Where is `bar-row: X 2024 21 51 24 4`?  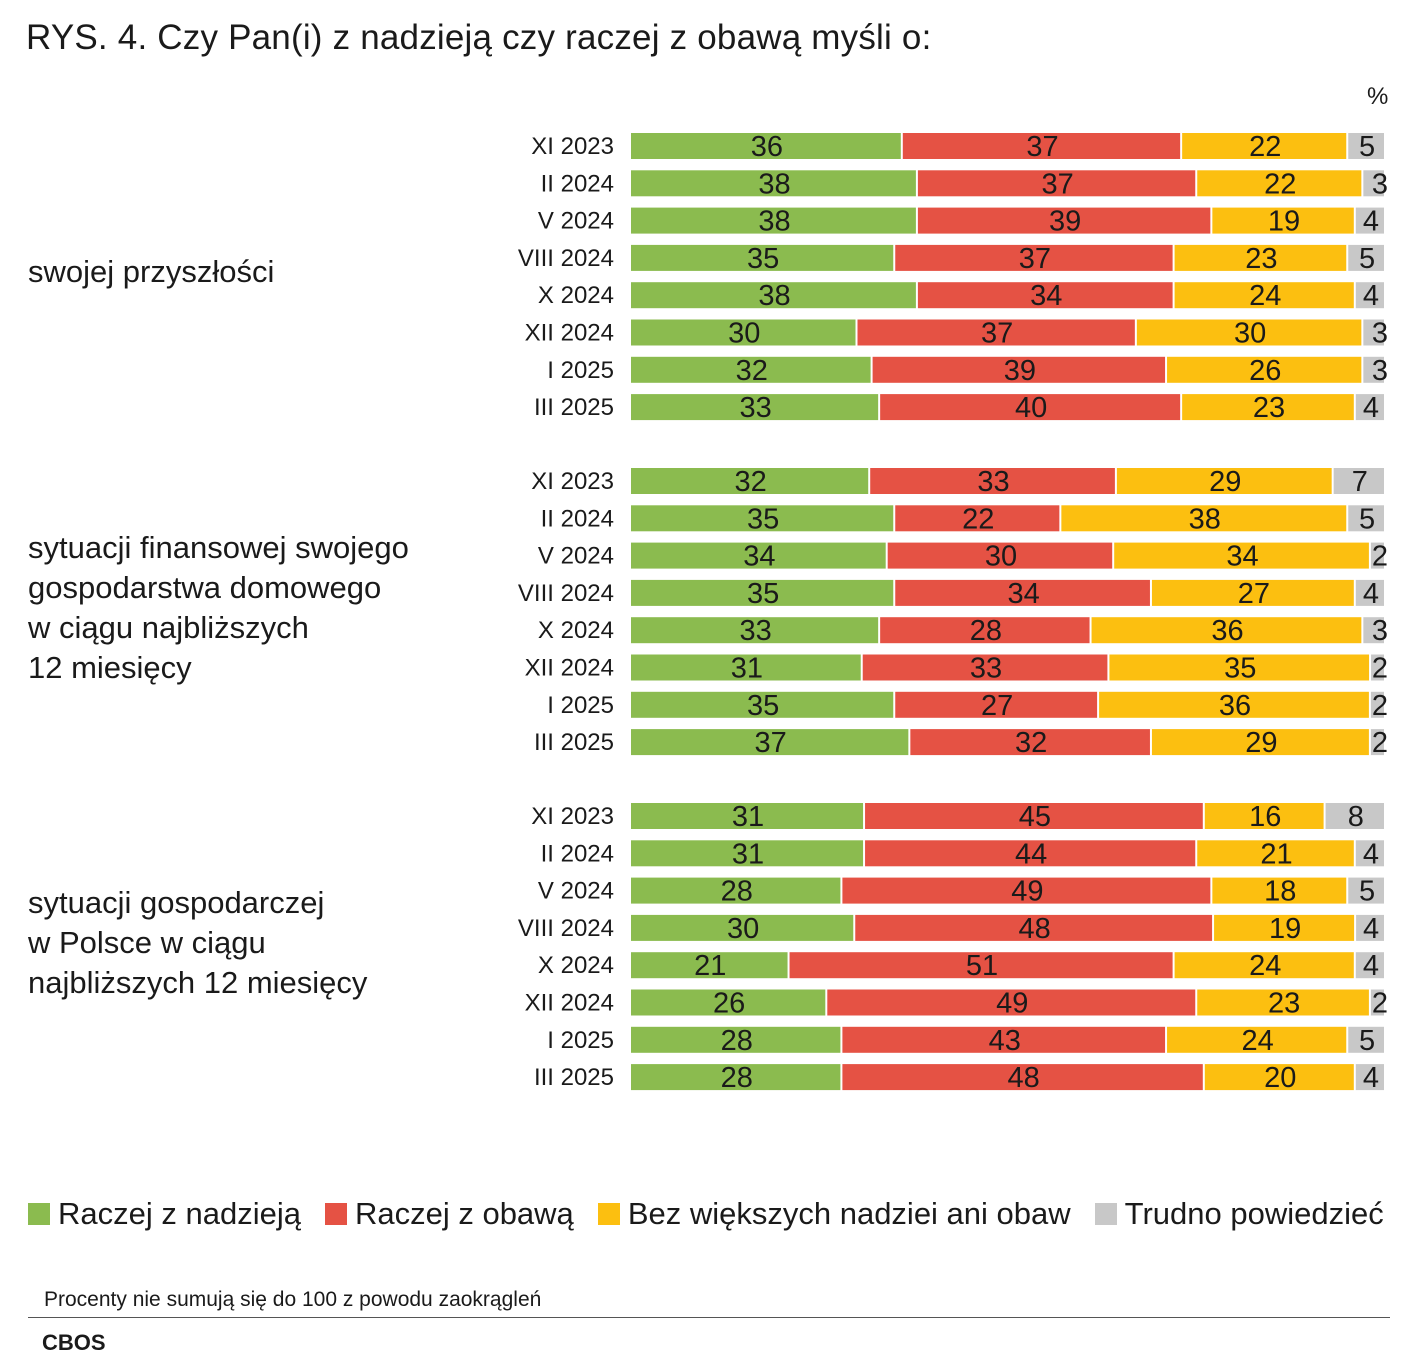
bar-row: X 2024 21 51 24 4 is located at coordinates (961, 966).